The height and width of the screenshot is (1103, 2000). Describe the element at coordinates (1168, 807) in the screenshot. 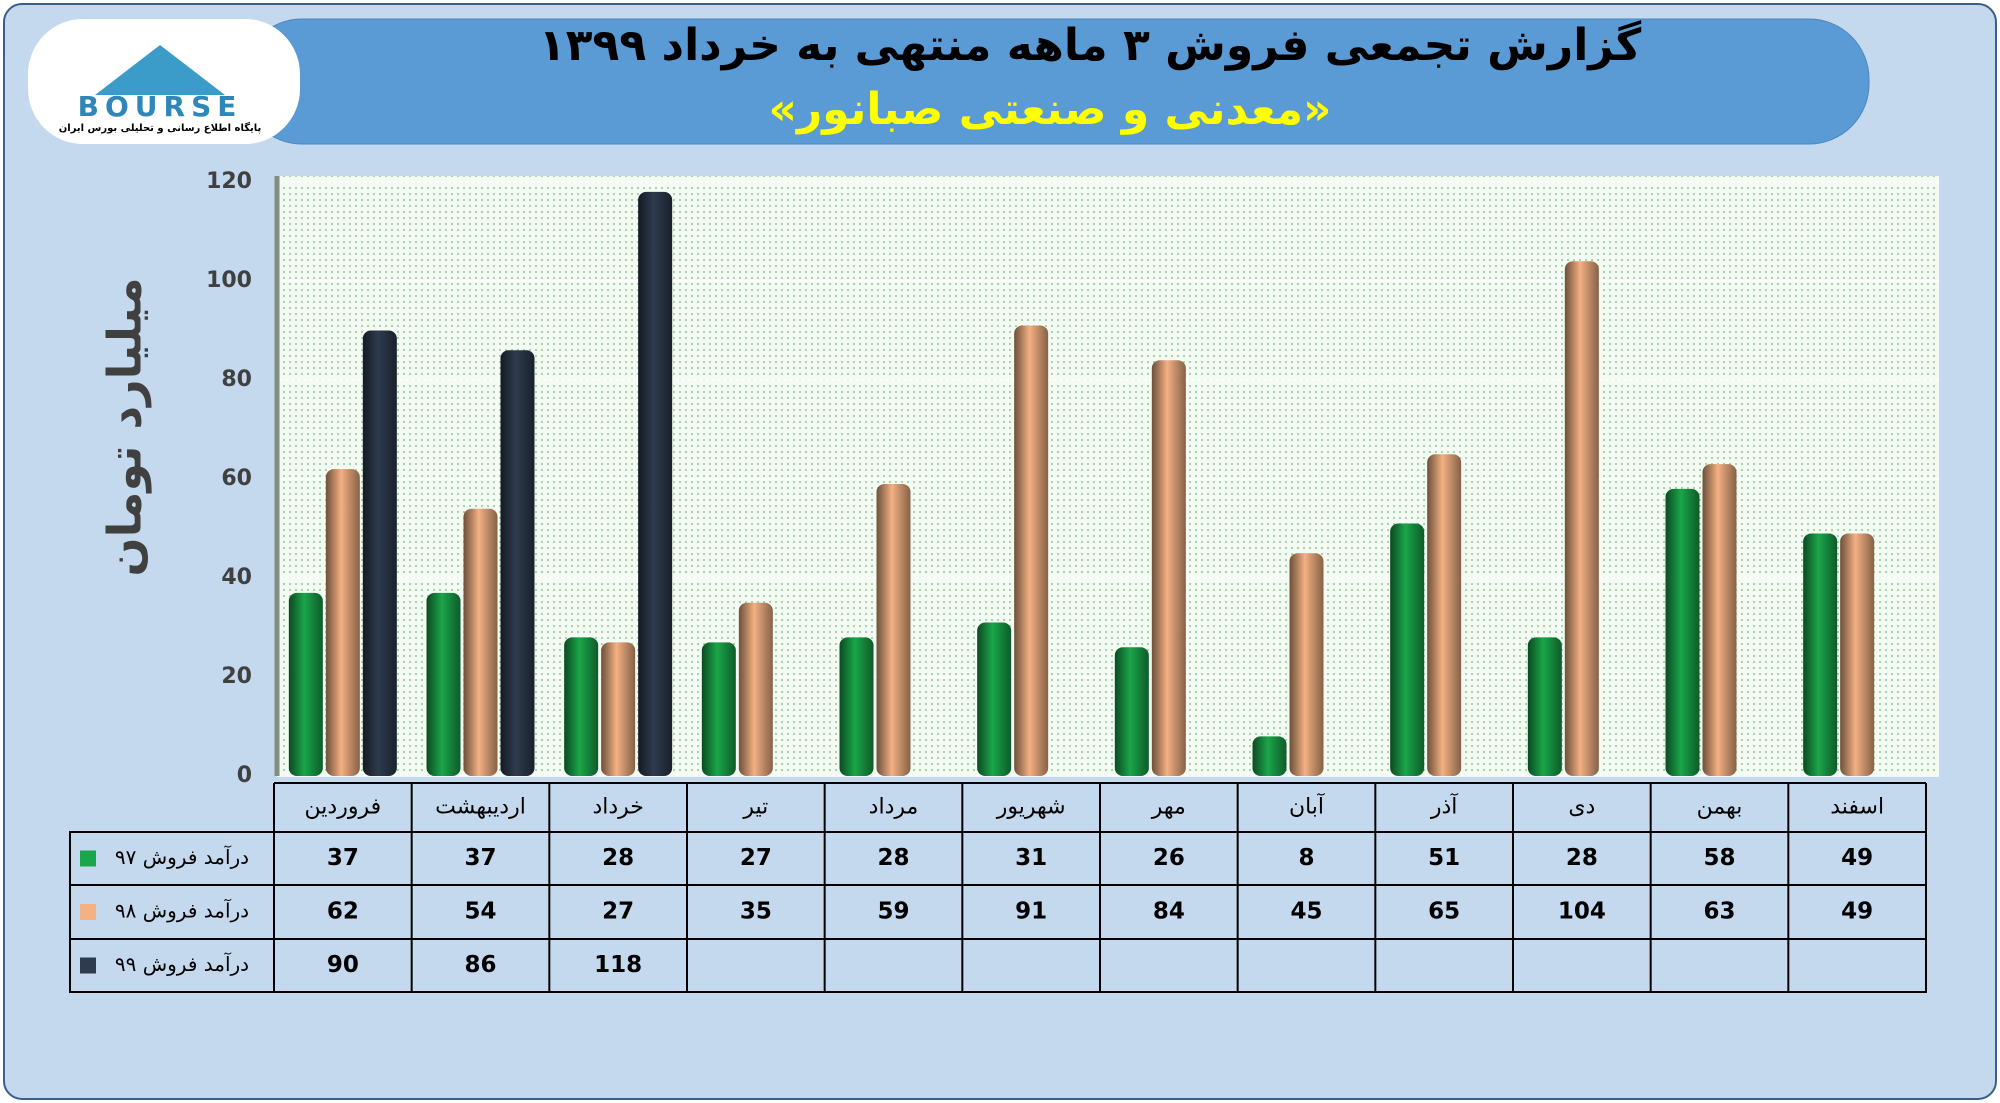

I see `x-tick-label: مهر` at that location.